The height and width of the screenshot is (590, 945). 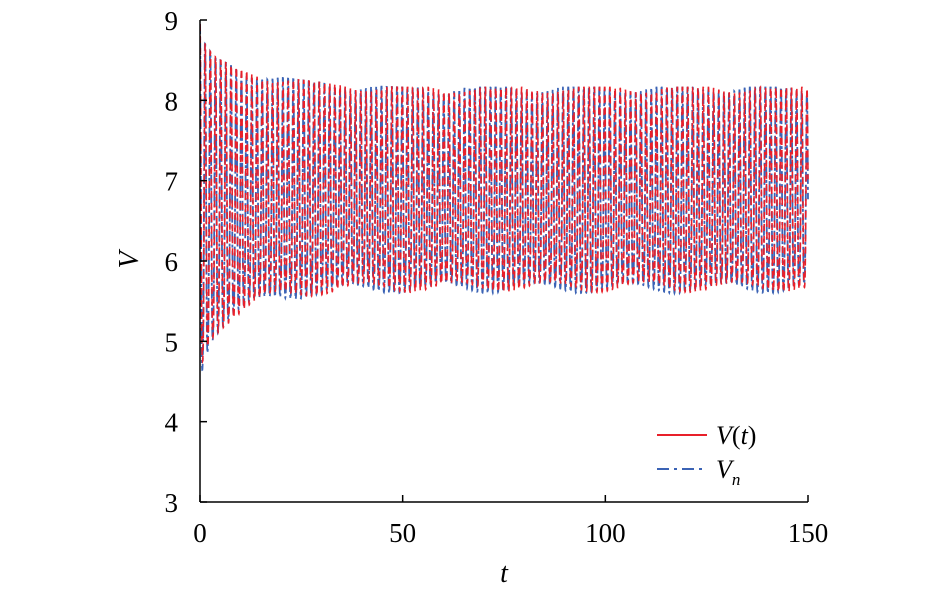 I want to click on legend-label-v-t: V(t), so click(x=736, y=435).